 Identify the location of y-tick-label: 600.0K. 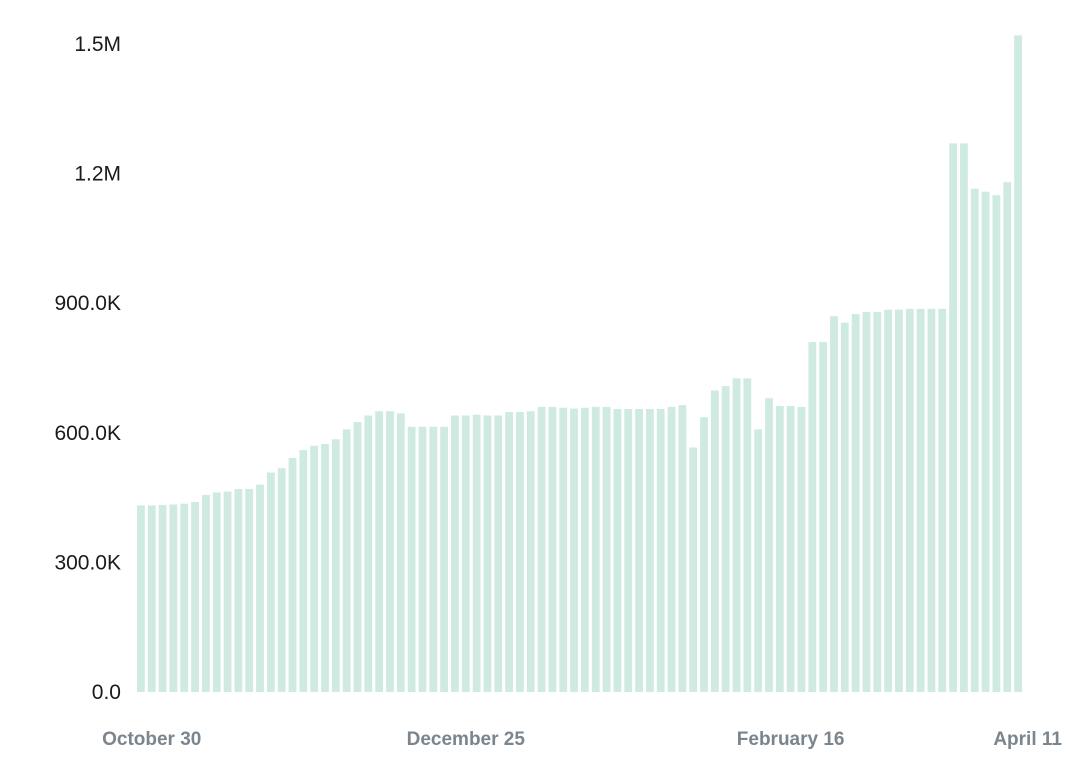
(87, 433).